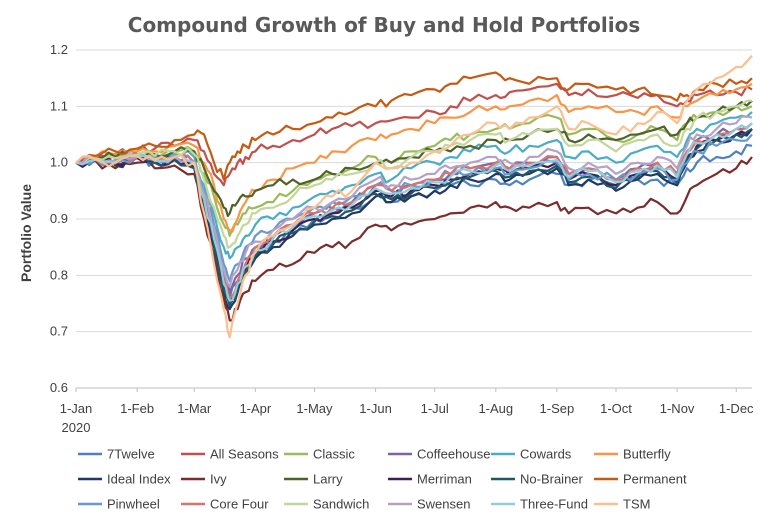 The image size is (768, 521). Describe the element at coordinates (334, 454) in the screenshot. I see `legend-label: Classic` at that location.